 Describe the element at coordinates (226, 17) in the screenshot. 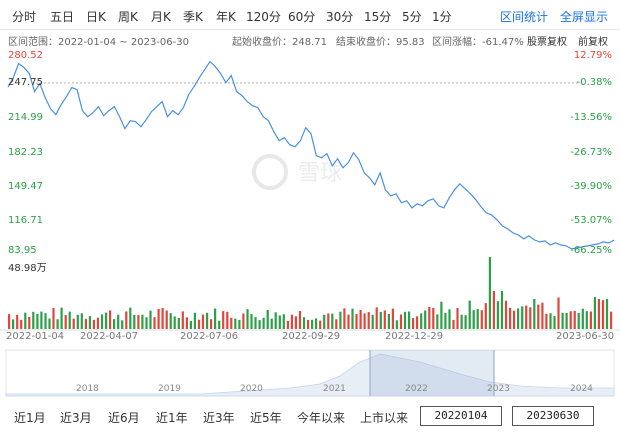

I see `tab-yearly-k: 年K` at that location.